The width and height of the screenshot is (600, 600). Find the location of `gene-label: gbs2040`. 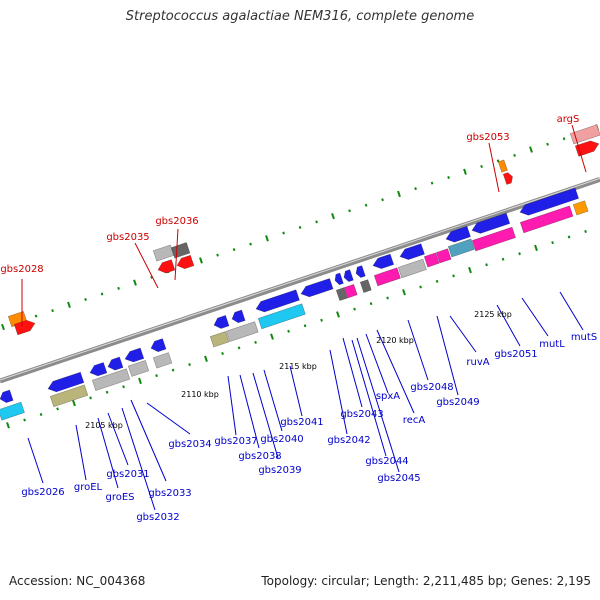

gene-label: gbs2040 is located at coordinates (281, 439).